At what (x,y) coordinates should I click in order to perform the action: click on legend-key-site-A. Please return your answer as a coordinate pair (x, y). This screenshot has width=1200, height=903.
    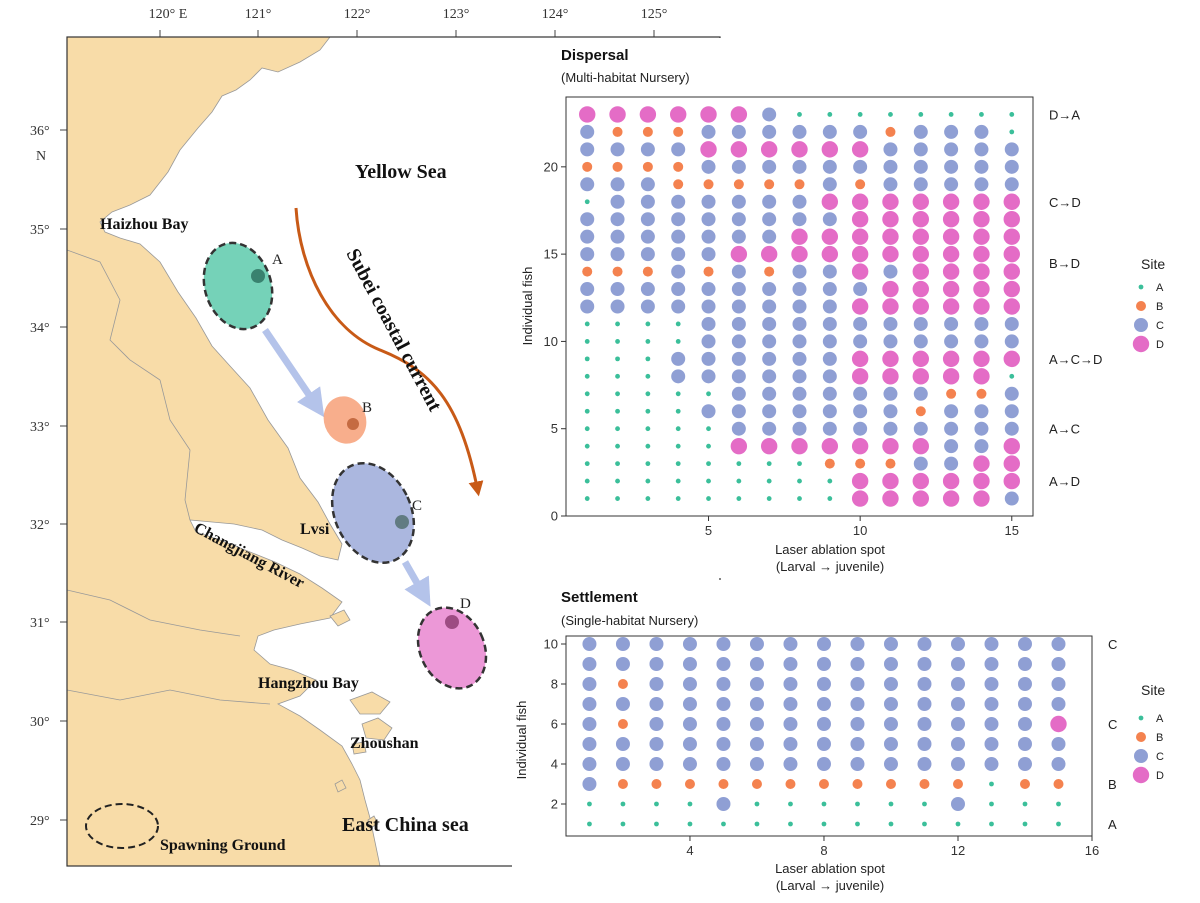
    Looking at the image, I should click on (1141, 718).